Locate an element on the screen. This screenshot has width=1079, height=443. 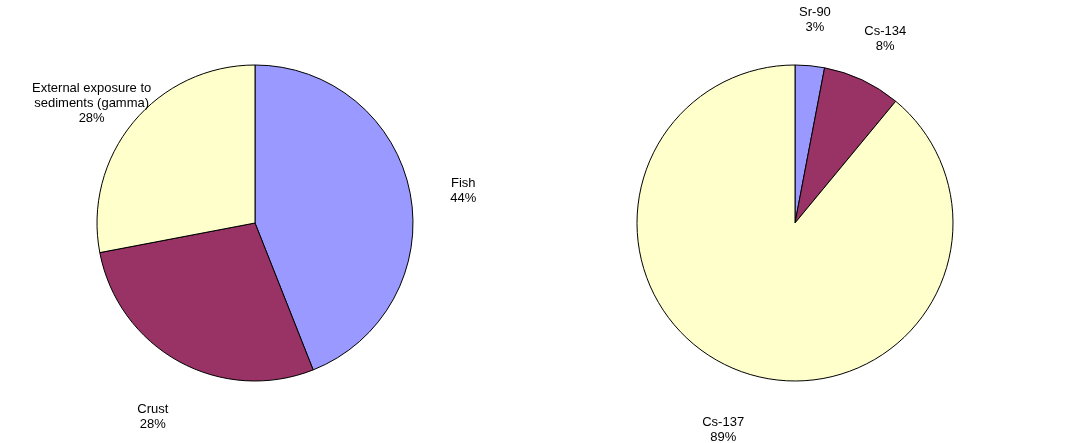
slice-label: Cs-137 is located at coordinates (723, 422).